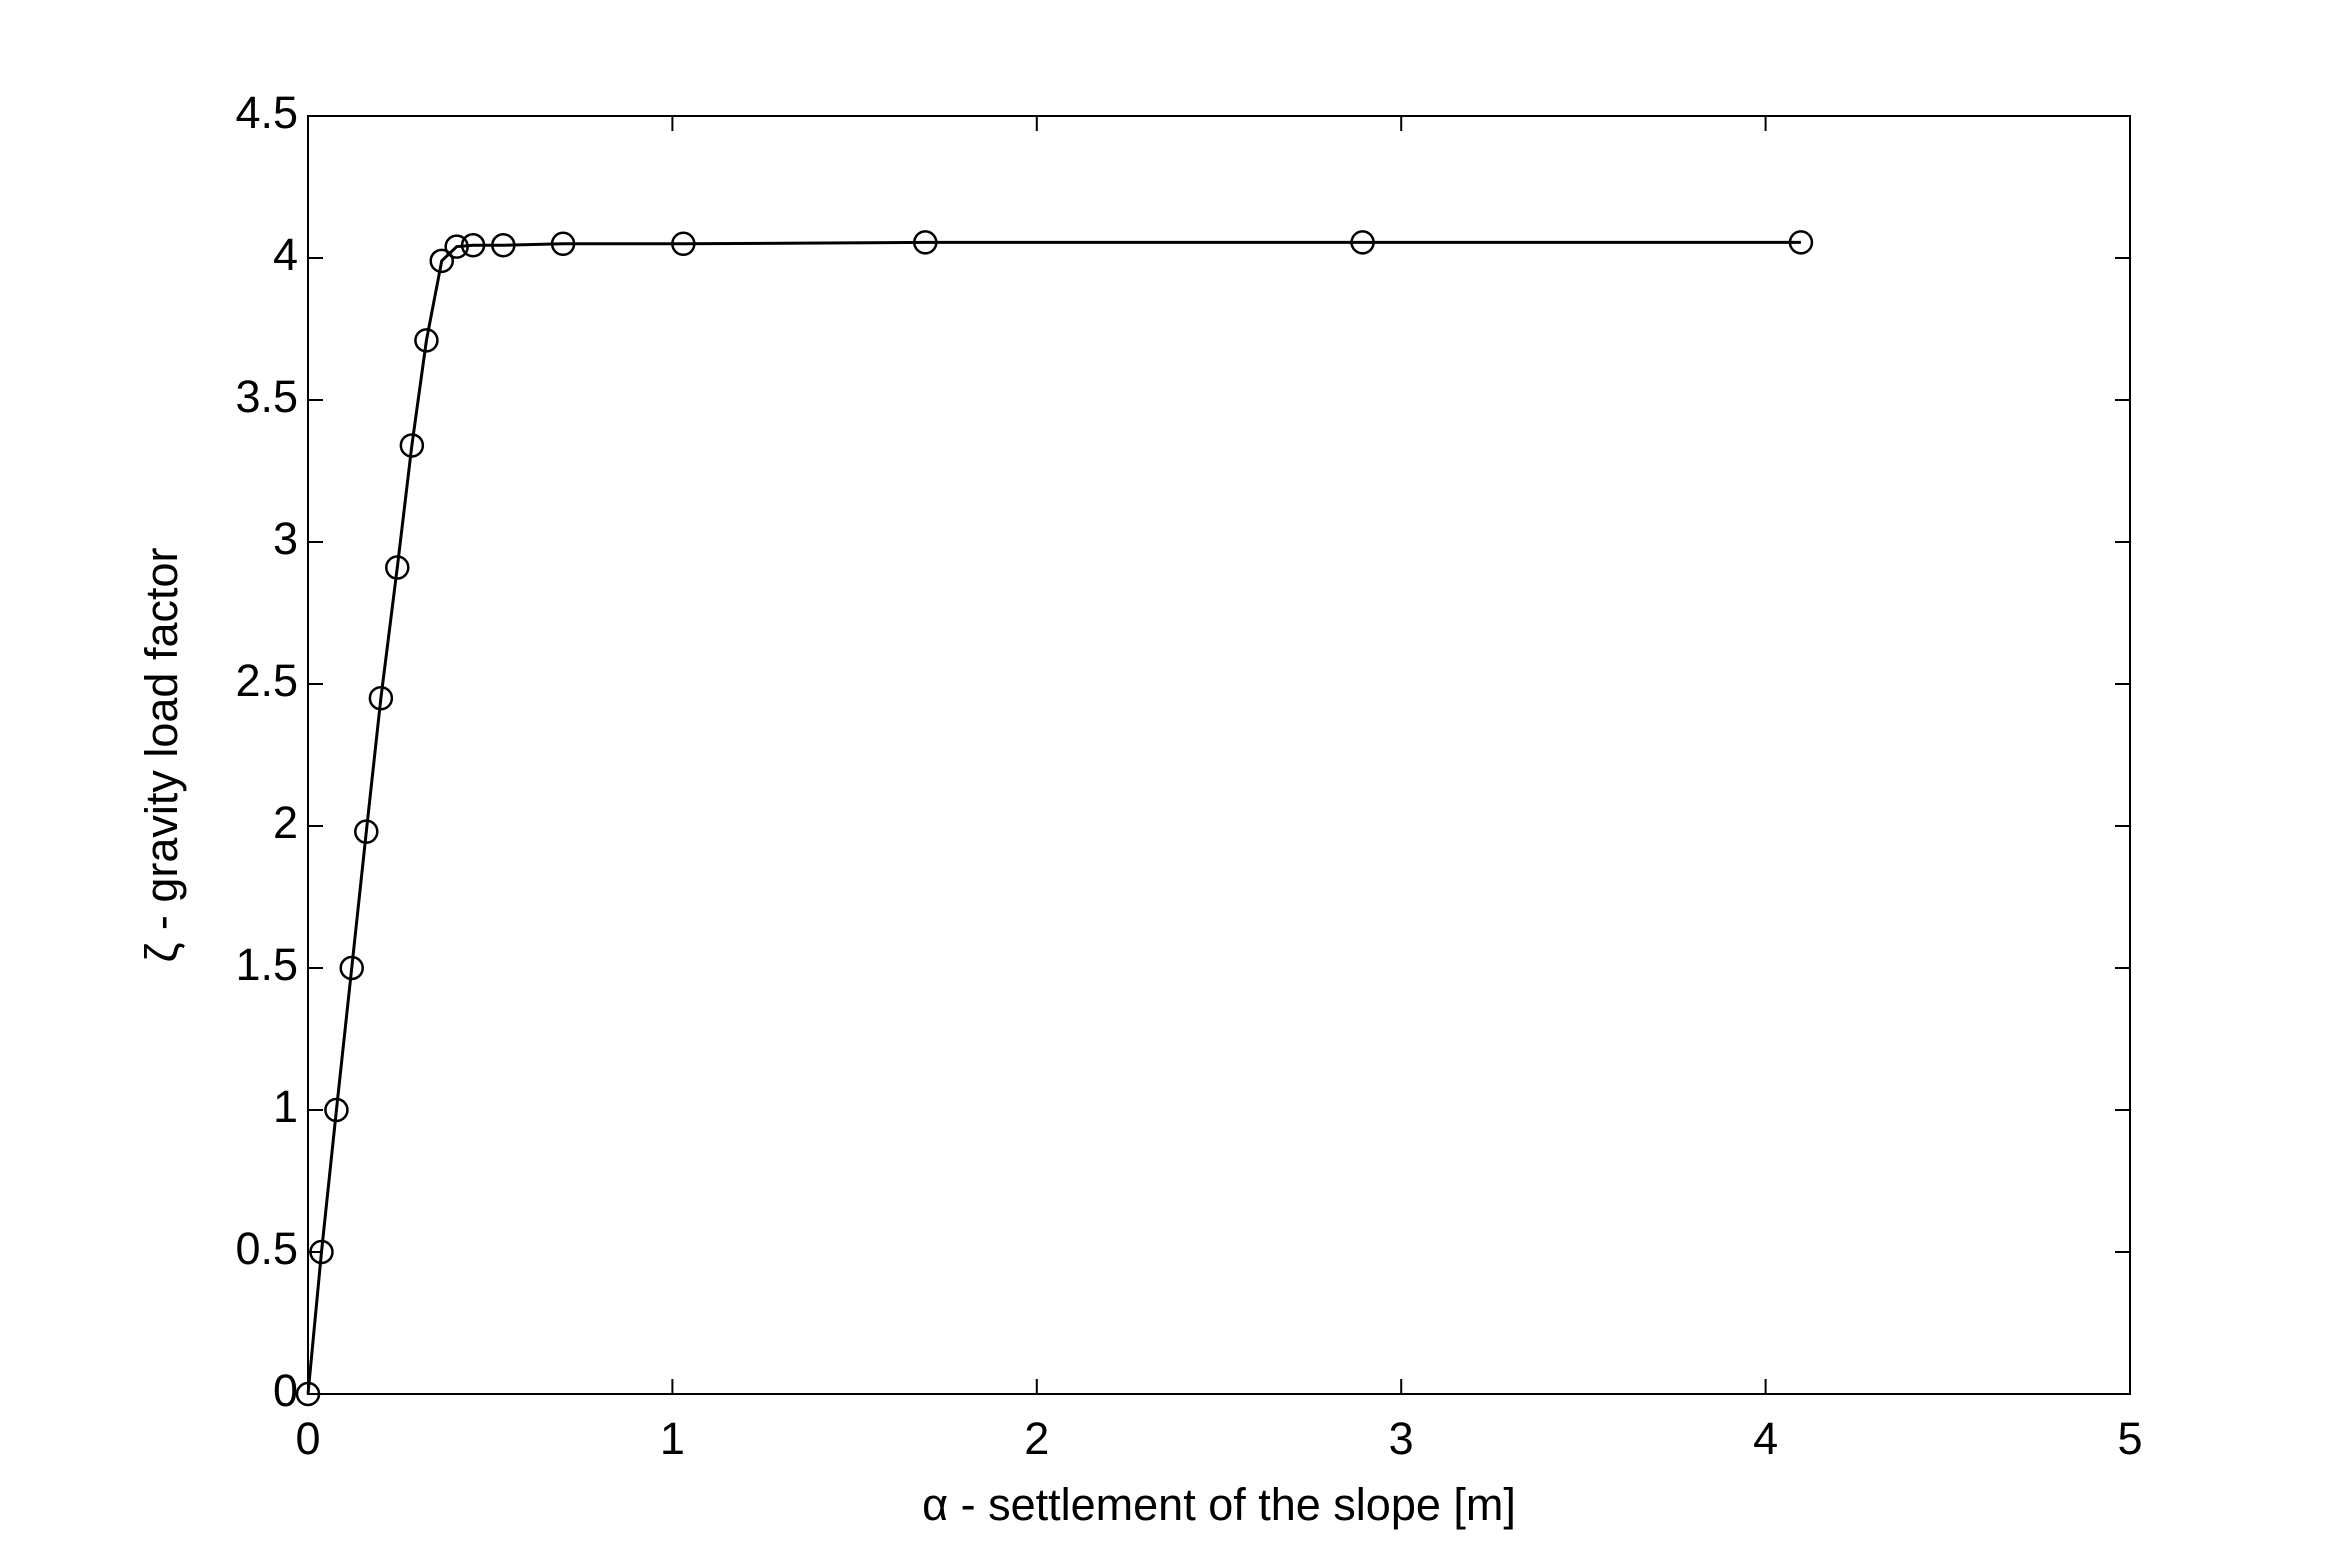  I want to click on y-tick-label: 3.5, so click(266, 396).